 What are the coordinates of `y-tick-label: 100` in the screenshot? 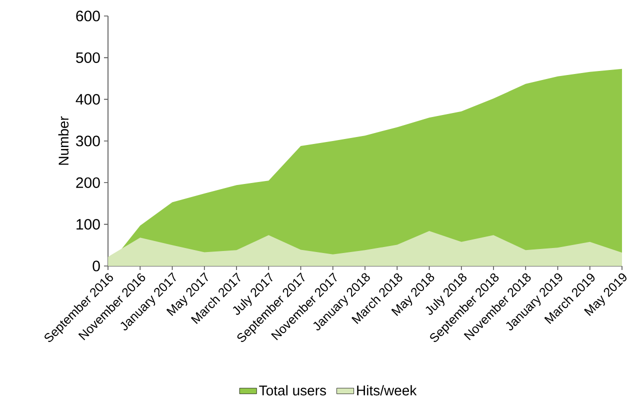 It's located at (88, 224).